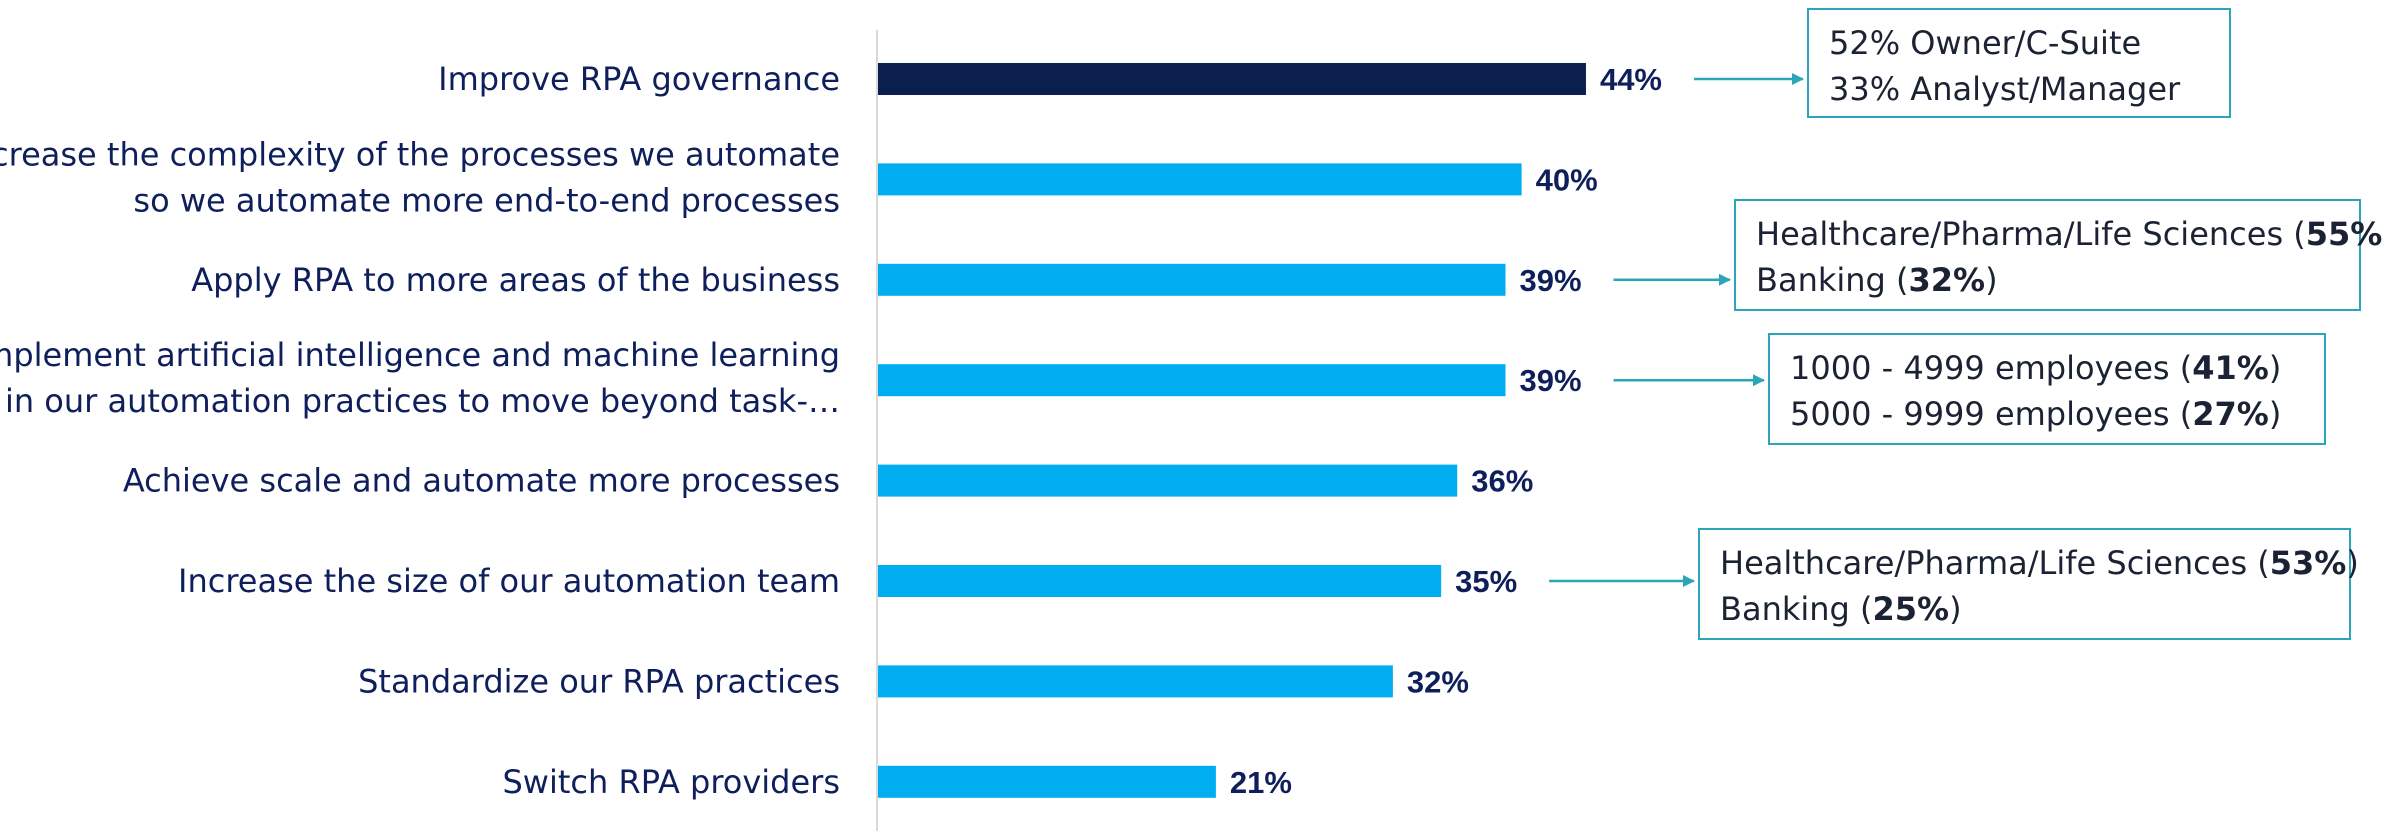 The width and height of the screenshot is (2382, 831). I want to click on category-label-5-line-0: Increase the size of our automation team, so click(509, 581).